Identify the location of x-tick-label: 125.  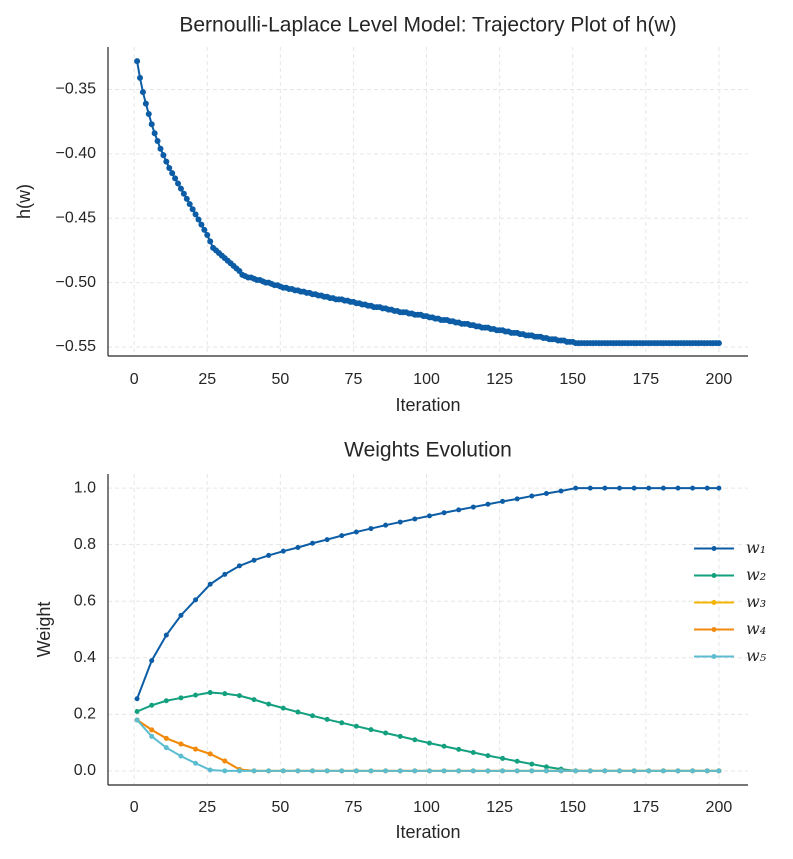
(499, 379).